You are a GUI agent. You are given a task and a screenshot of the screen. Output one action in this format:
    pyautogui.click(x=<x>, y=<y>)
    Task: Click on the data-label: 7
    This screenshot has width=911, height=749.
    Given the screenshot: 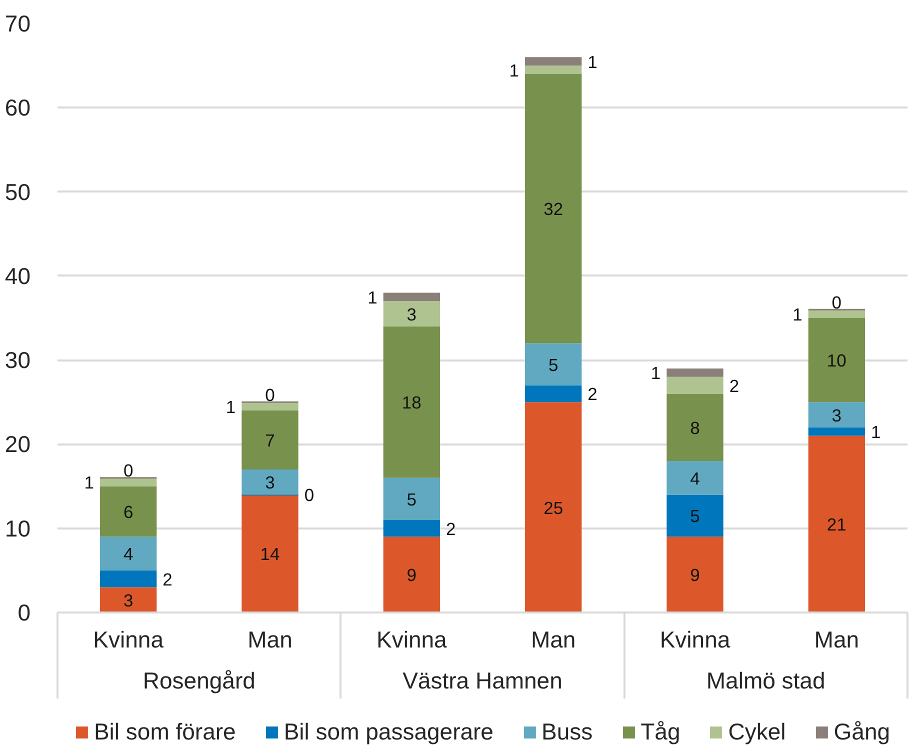 What is the action you would take?
    pyautogui.click(x=270, y=440)
    